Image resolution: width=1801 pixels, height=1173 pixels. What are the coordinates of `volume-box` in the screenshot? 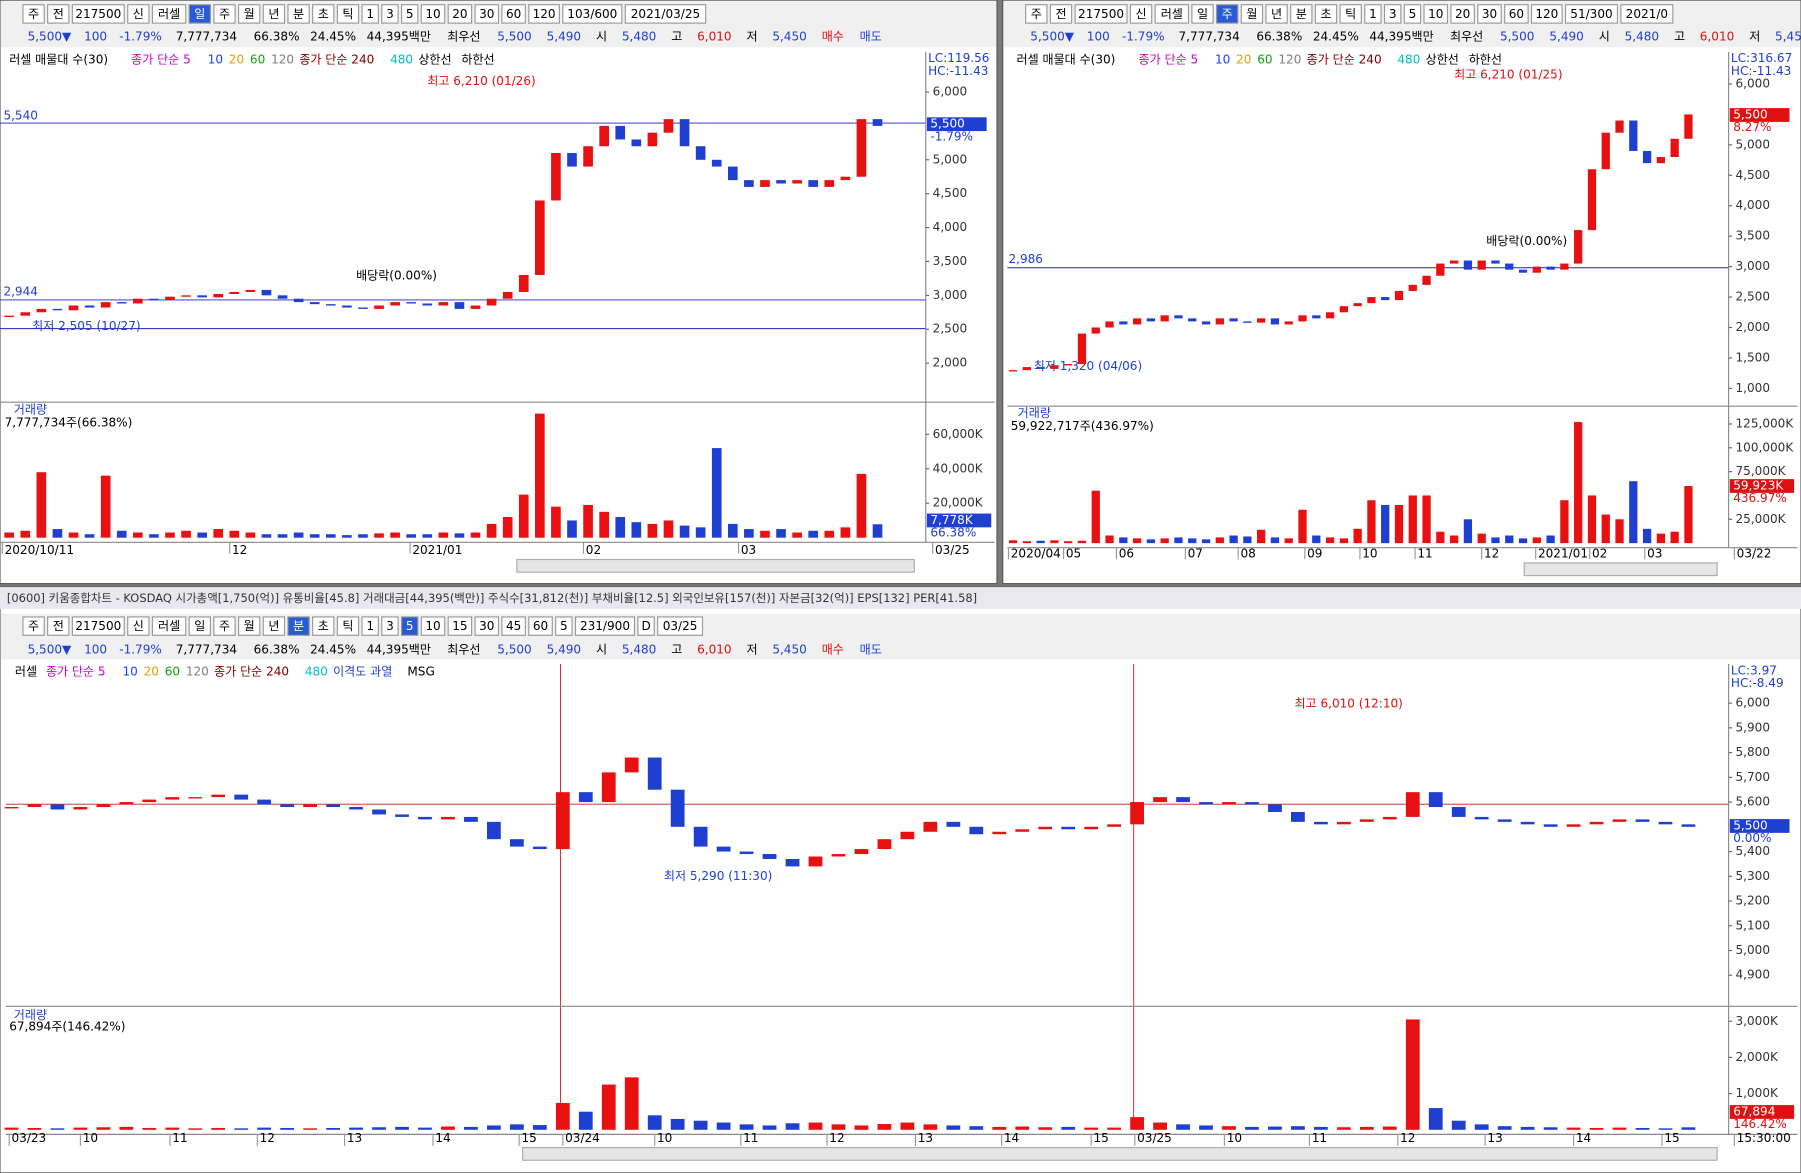 It's located at (1762, 1112).